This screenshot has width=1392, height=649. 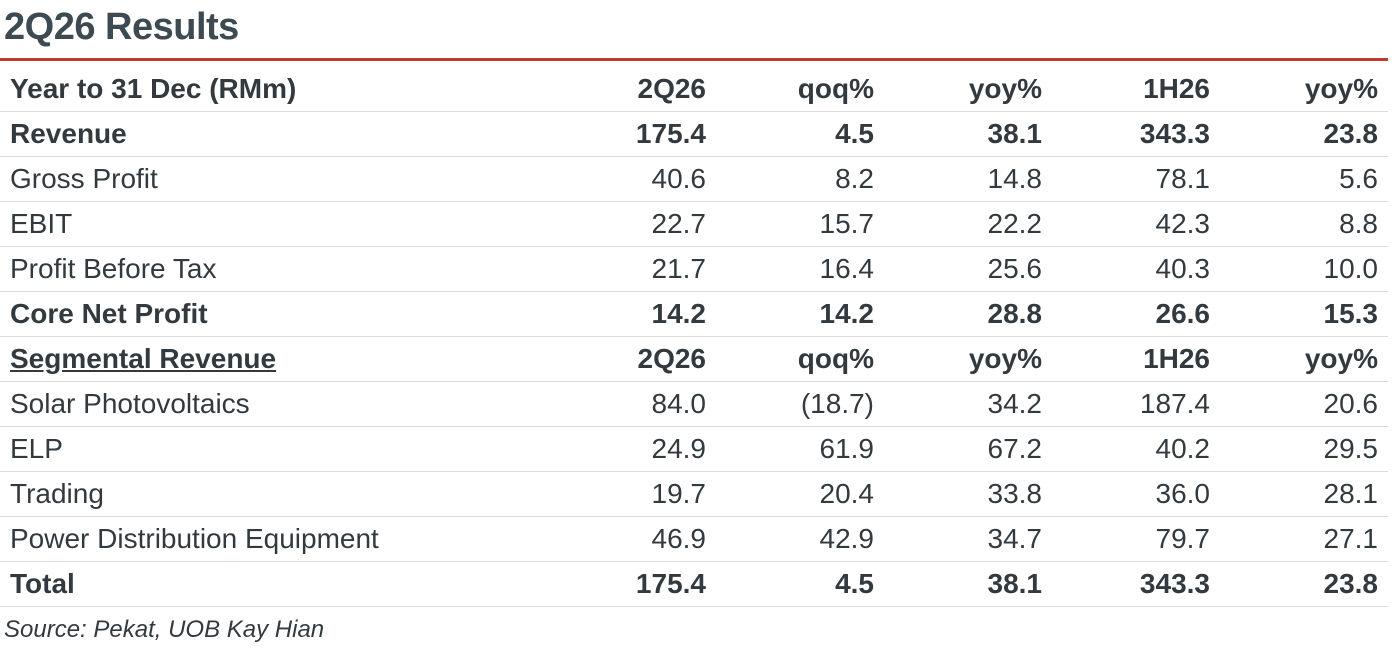 I want to click on cell-yoy: 33.8, so click(x=968, y=494).